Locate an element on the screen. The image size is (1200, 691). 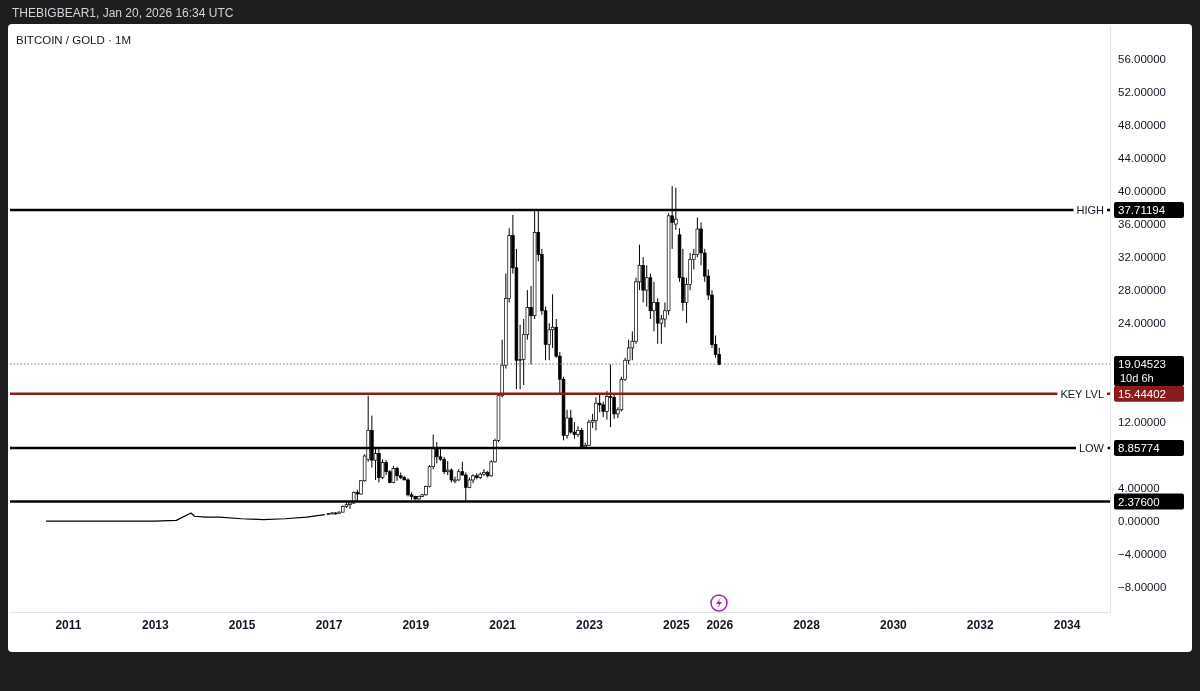
ref-line-label: KEY LVL is located at coordinates (1082, 393).